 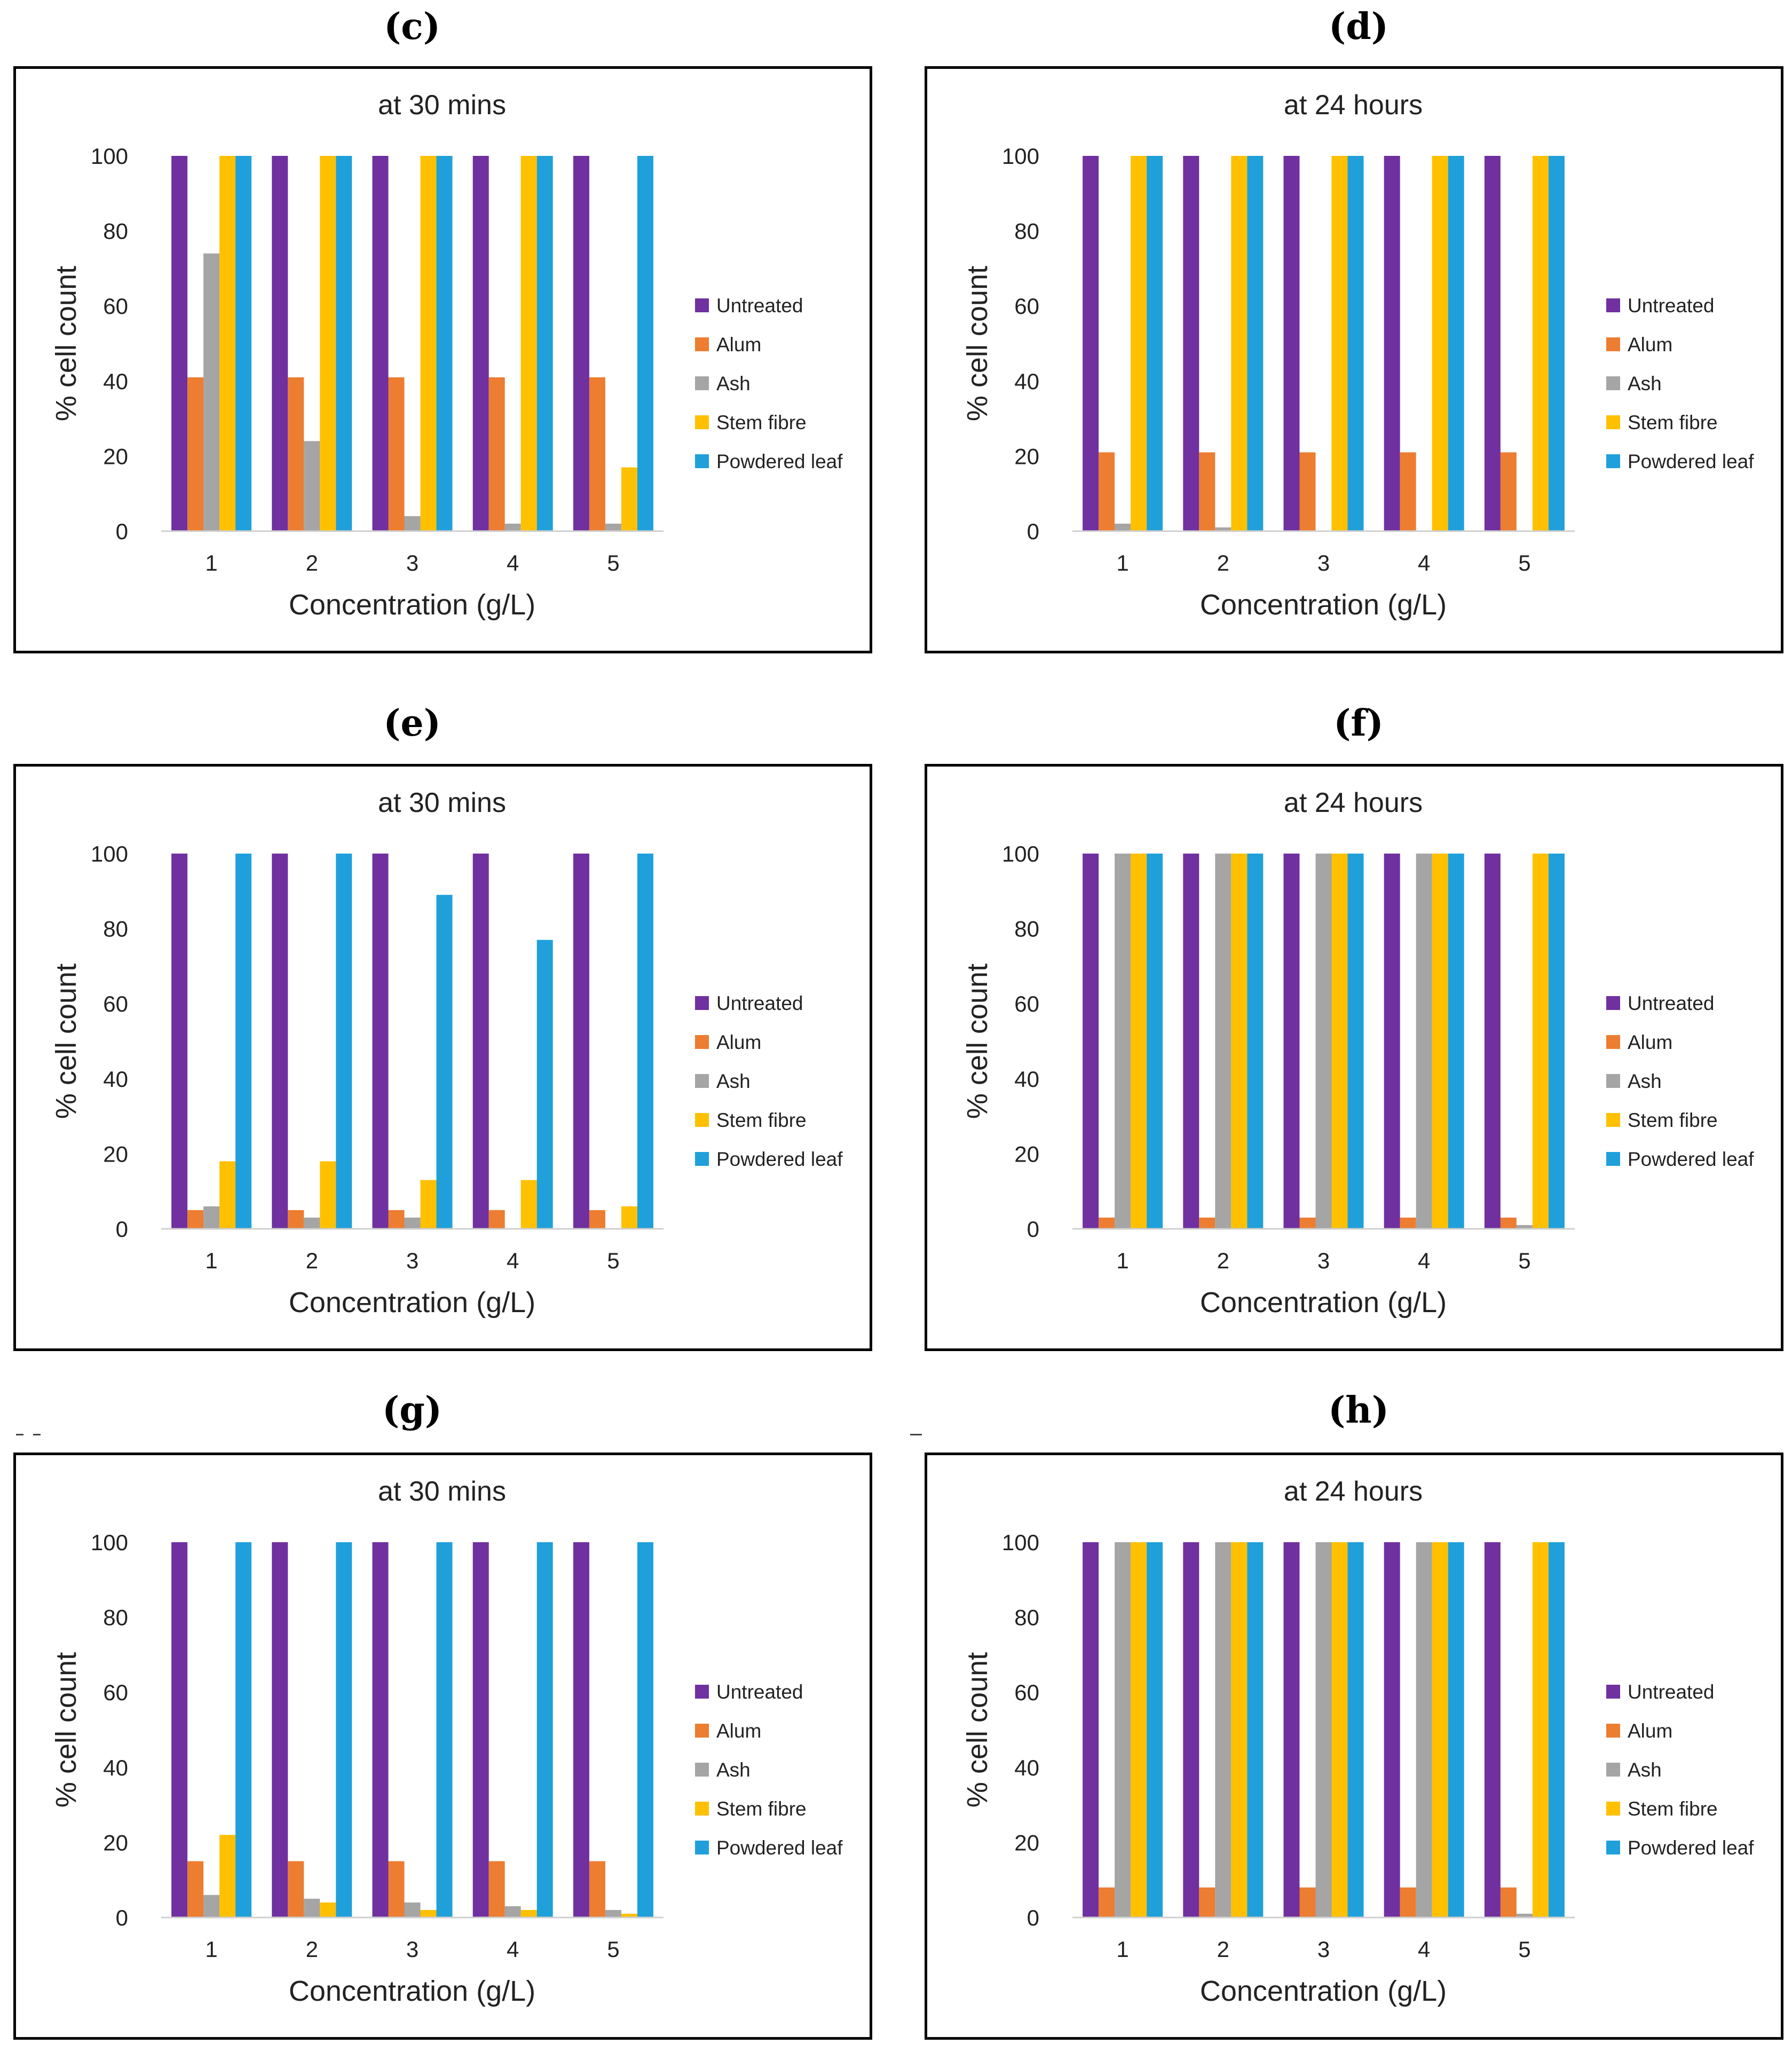 What do you see at coordinates (312, 1949) in the screenshot?
I see `x-tick-label: 2` at bounding box center [312, 1949].